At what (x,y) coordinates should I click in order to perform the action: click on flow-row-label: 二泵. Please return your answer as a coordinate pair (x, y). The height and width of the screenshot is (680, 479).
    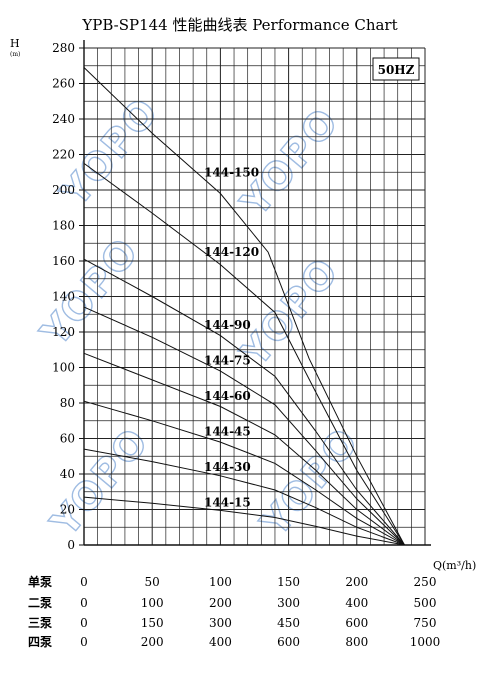
    Looking at the image, I should click on (40, 603).